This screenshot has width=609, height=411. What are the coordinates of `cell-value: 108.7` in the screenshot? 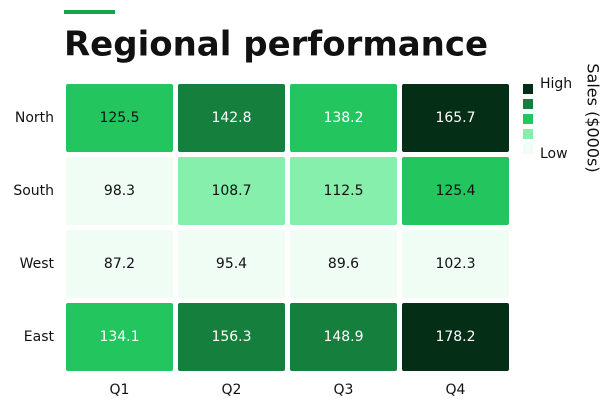 It's located at (231, 191).